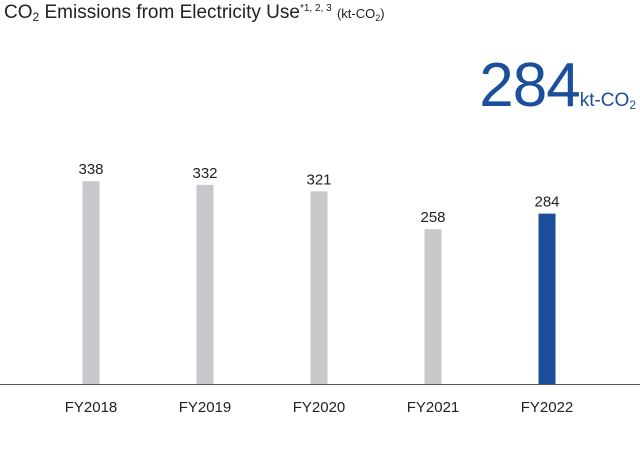 The image size is (640, 460). What do you see at coordinates (91, 282) in the screenshot?
I see `bar-fy2018` at bounding box center [91, 282].